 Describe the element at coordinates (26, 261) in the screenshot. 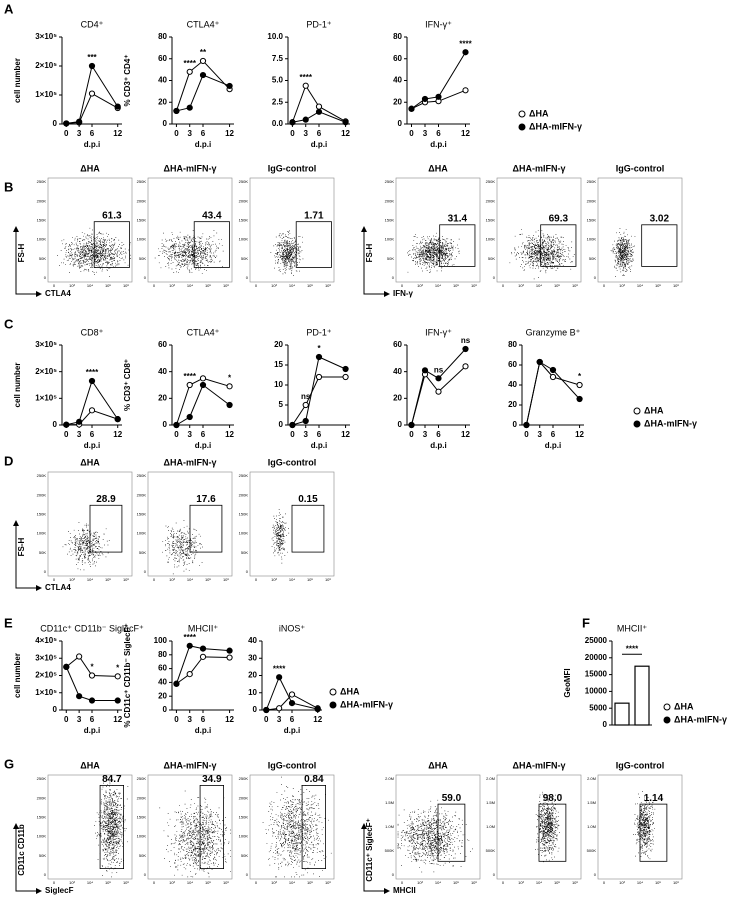

I see `axis-arrow` at that location.